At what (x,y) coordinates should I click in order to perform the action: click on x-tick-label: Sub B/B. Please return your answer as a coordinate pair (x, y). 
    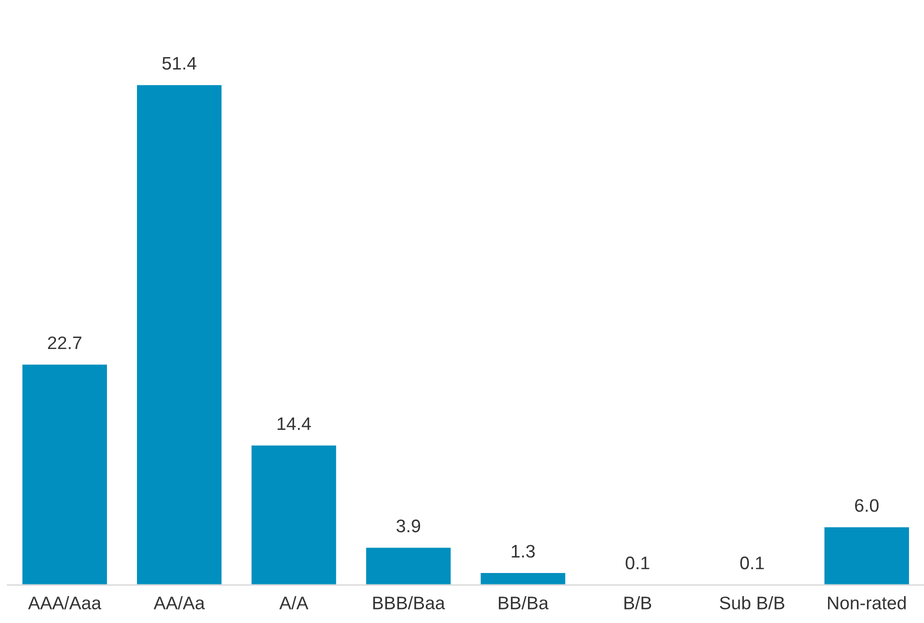
    Looking at the image, I should click on (752, 603).